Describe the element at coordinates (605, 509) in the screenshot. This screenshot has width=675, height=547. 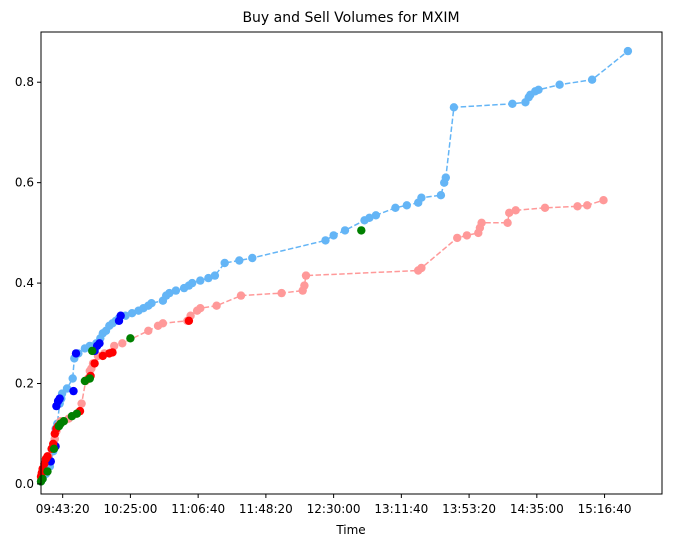
I see `x-tick-label-8: 15:16:40` at that location.